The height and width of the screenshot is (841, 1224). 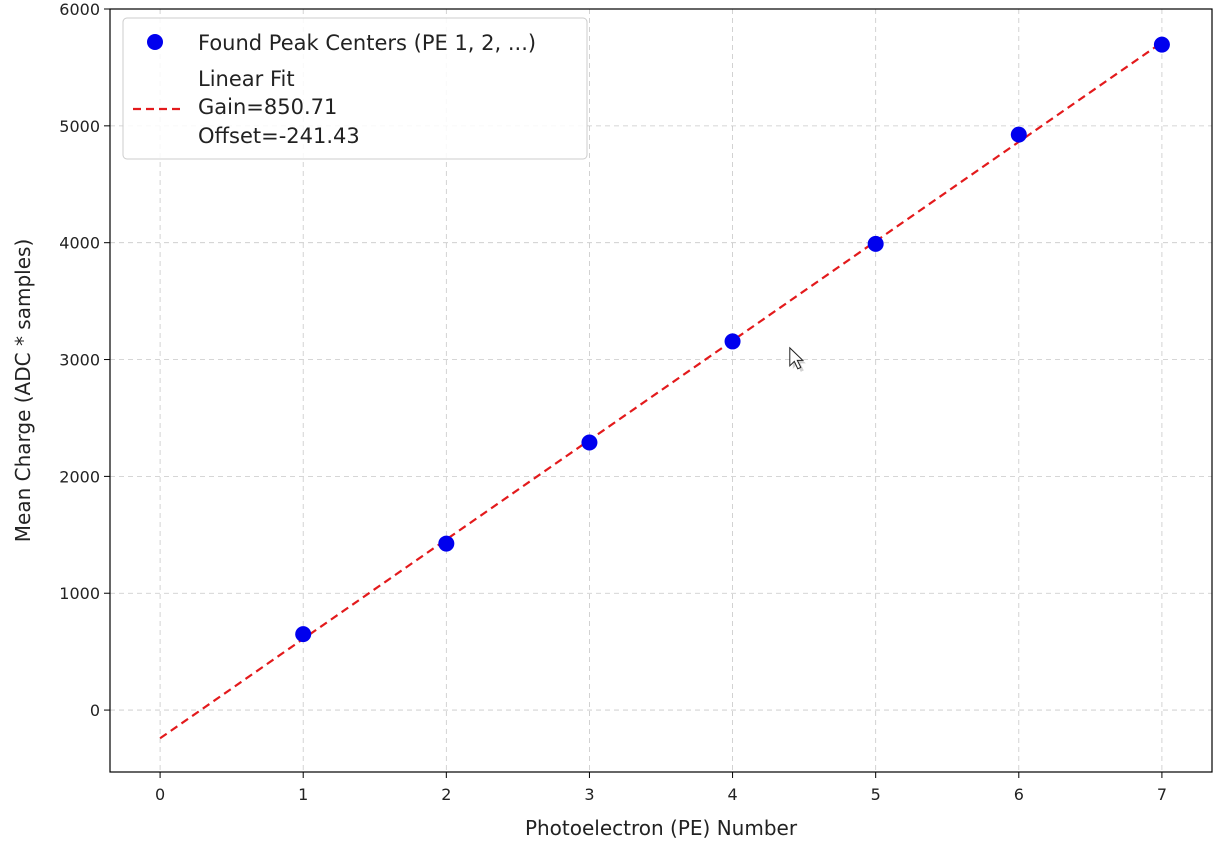 What do you see at coordinates (155, 42) in the screenshot?
I see `legend-marker-scatter` at bounding box center [155, 42].